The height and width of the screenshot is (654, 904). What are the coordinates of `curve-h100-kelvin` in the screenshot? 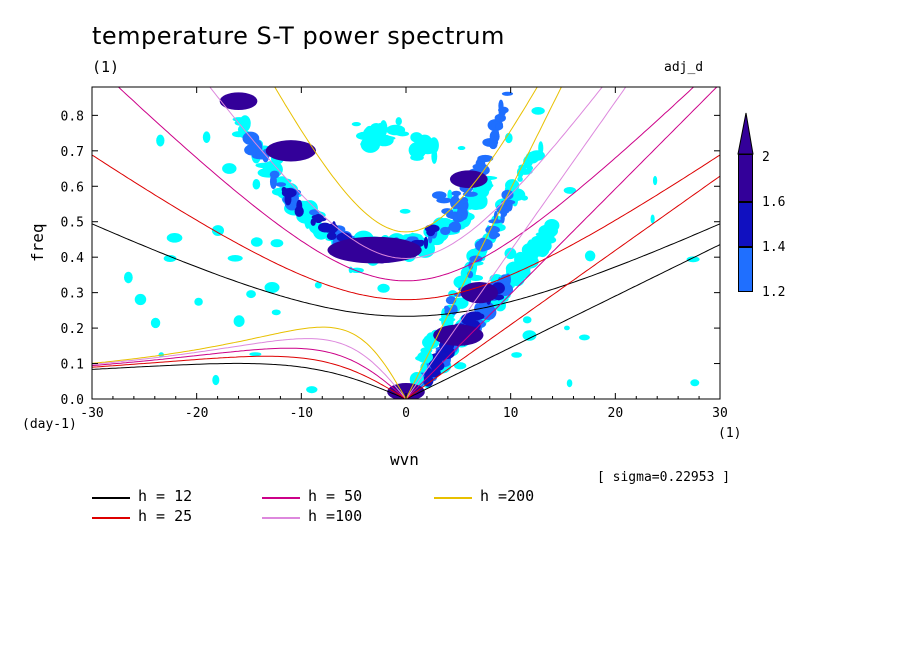 It's located at (516, 243).